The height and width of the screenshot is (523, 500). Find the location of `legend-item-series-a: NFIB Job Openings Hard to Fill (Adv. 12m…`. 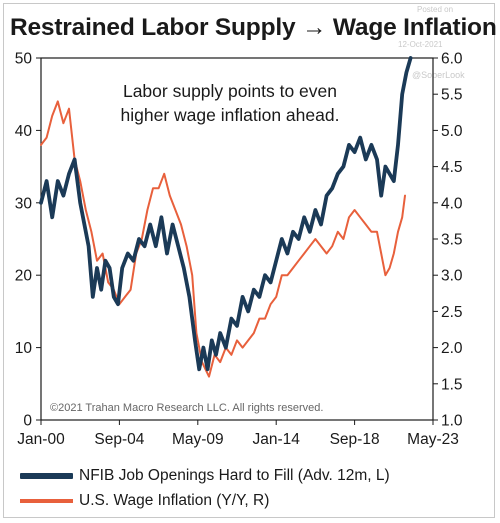

legend-item-series-a: NFIB Job Openings Hard to Fill (Adv. 12m… is located at coordinates (205, 475).